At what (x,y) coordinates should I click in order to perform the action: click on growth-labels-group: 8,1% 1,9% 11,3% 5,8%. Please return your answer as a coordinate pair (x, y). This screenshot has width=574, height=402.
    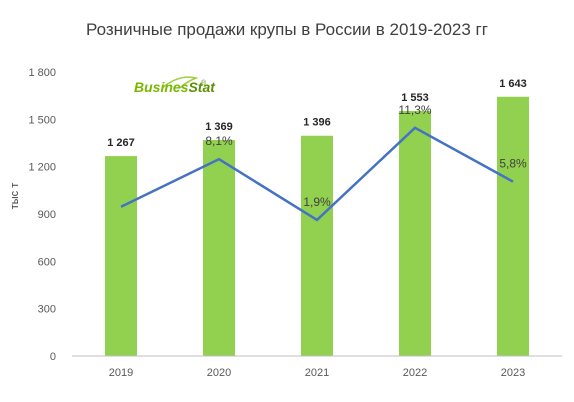
    Looking at the image, I should click on (366, 156).